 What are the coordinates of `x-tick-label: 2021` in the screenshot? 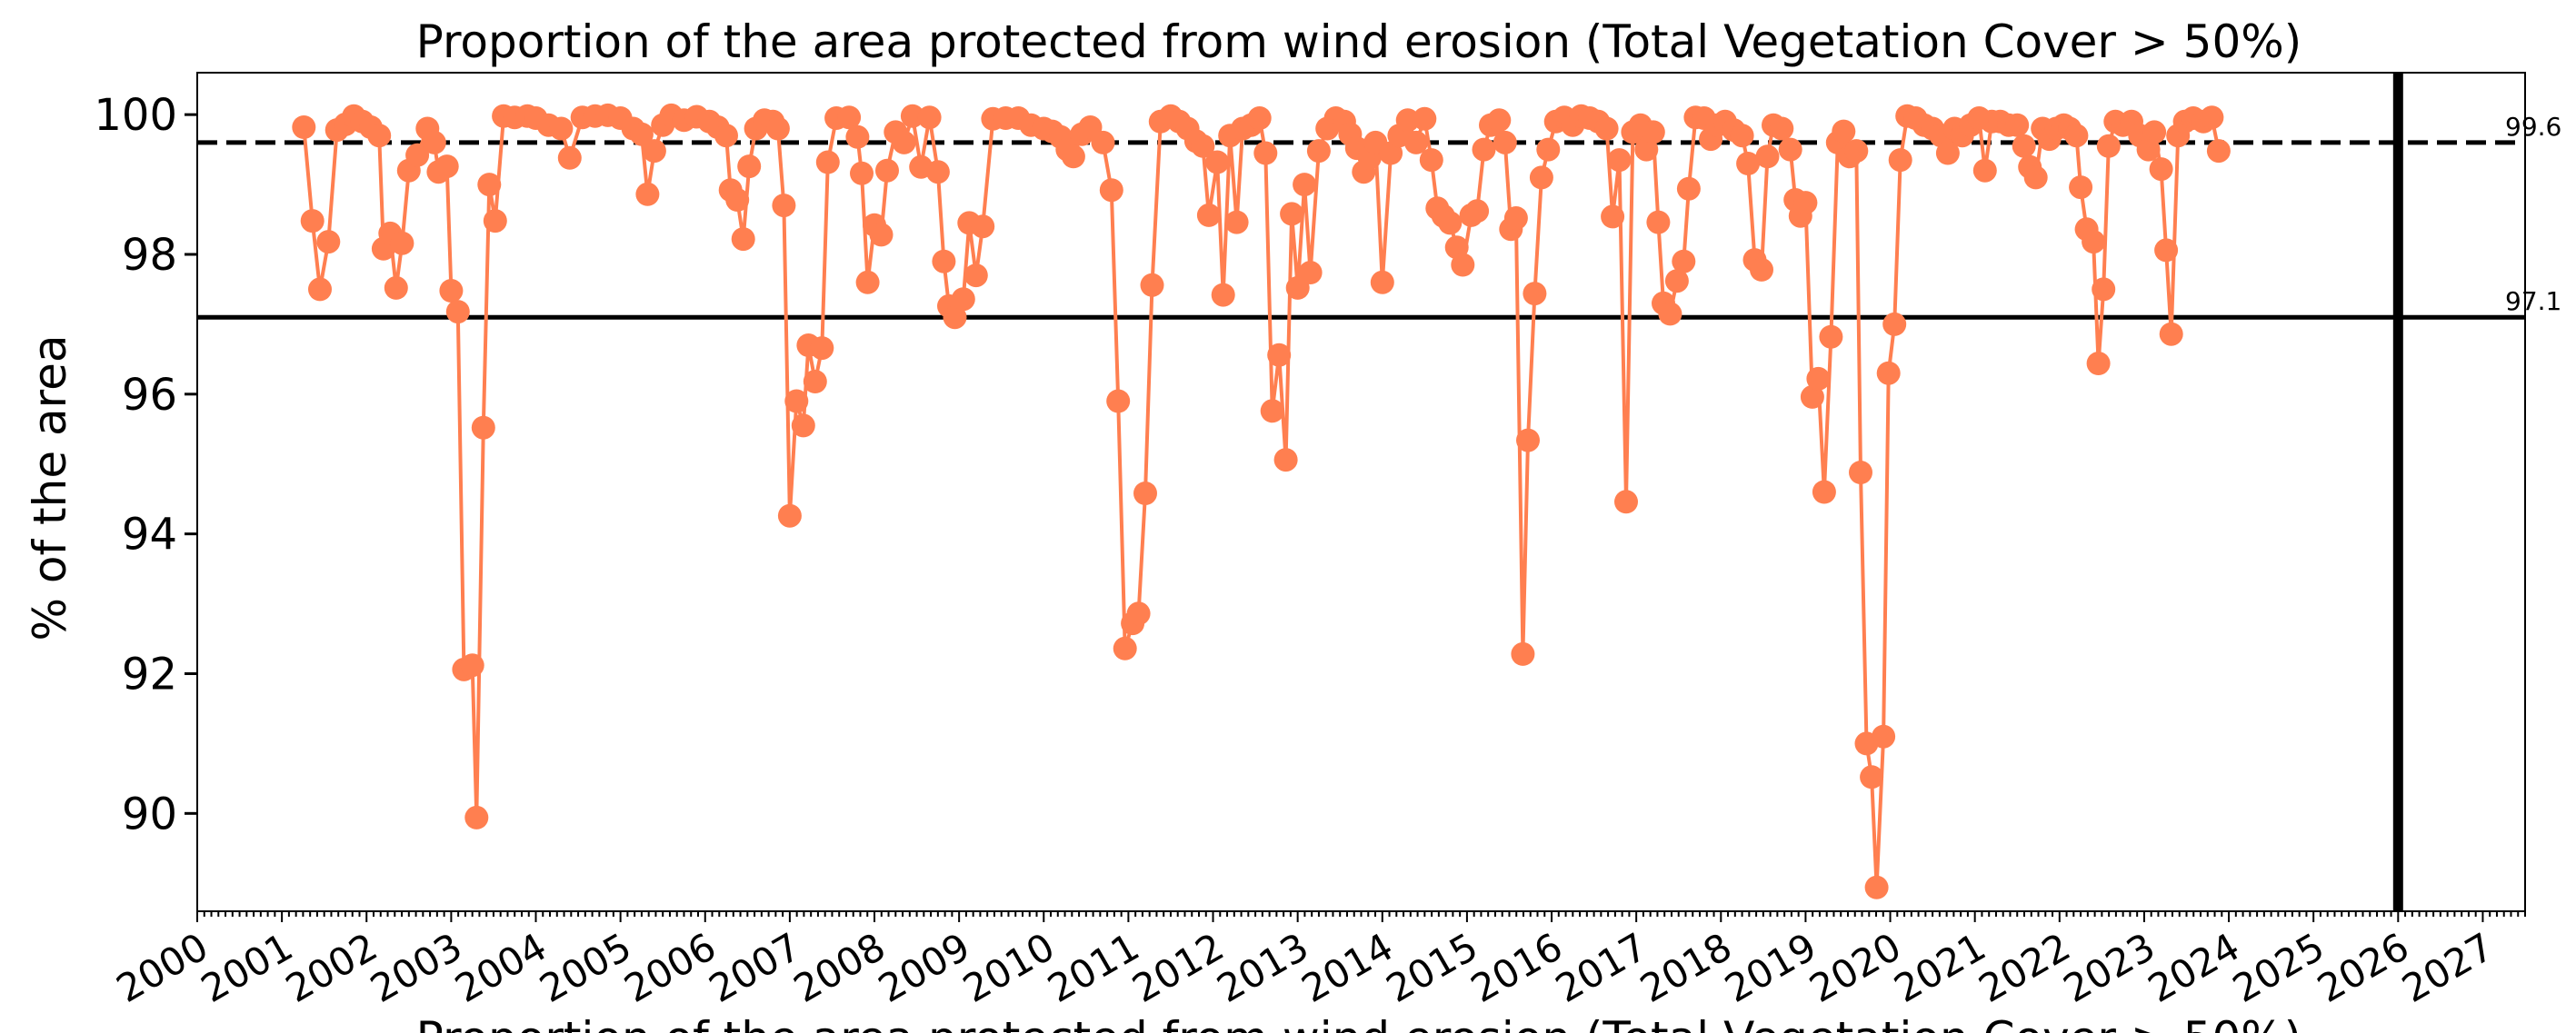 It's located at (1940, 967).